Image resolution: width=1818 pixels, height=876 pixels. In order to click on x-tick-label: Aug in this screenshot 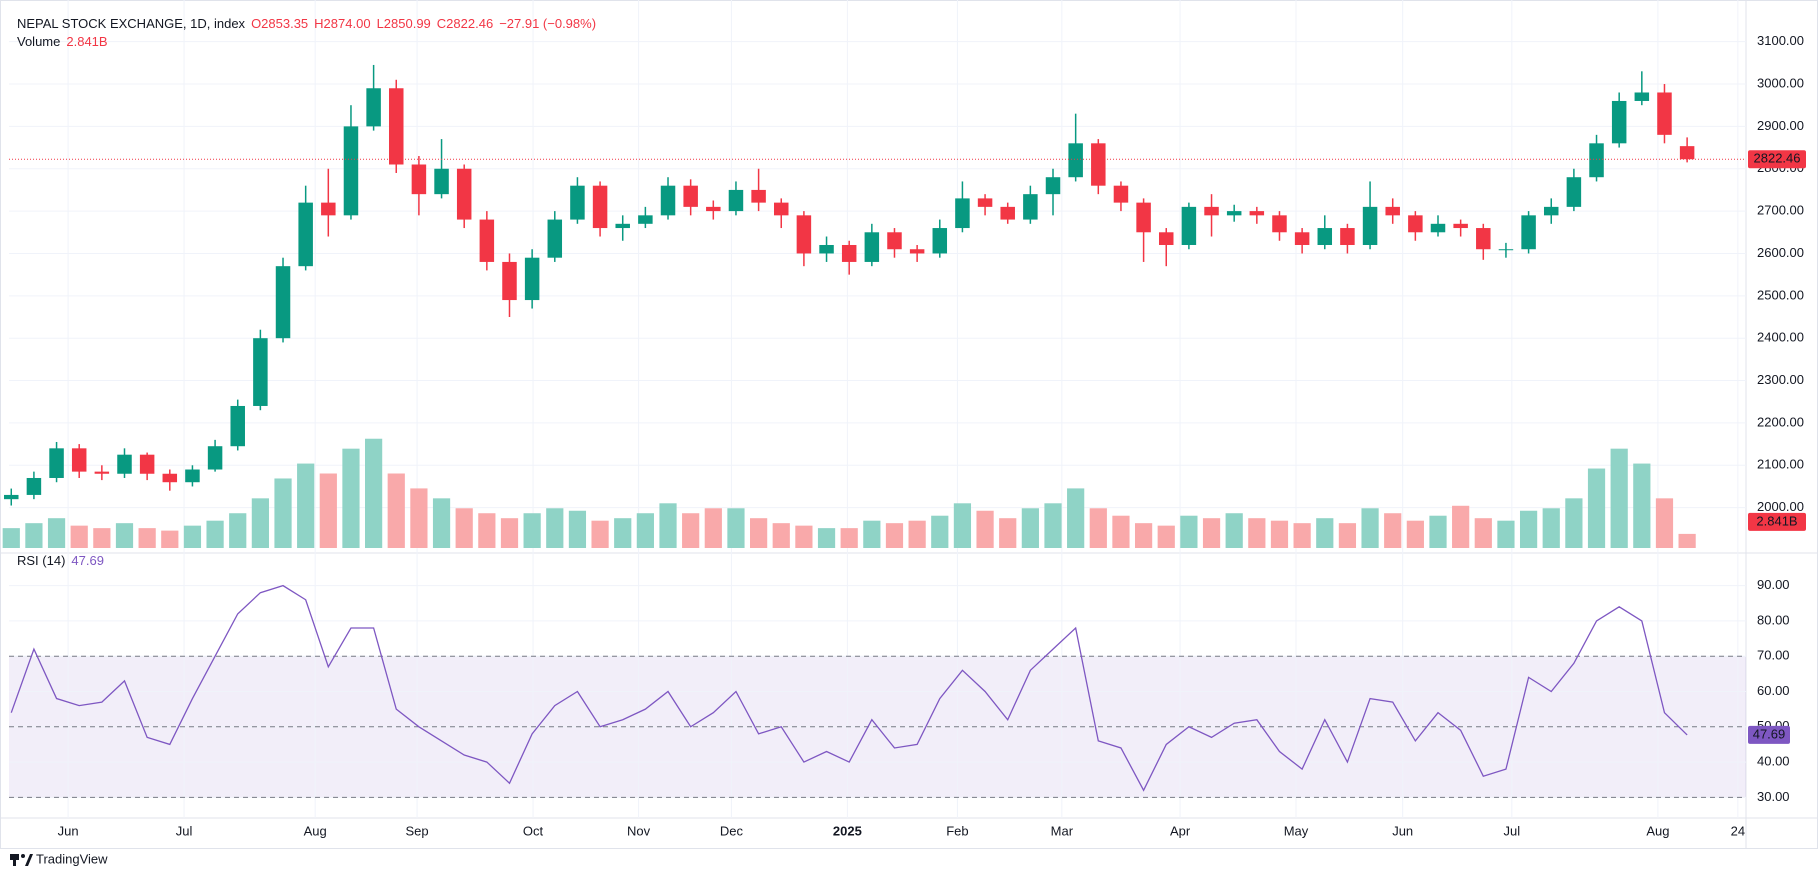, I will do `click(1657, 830)`.